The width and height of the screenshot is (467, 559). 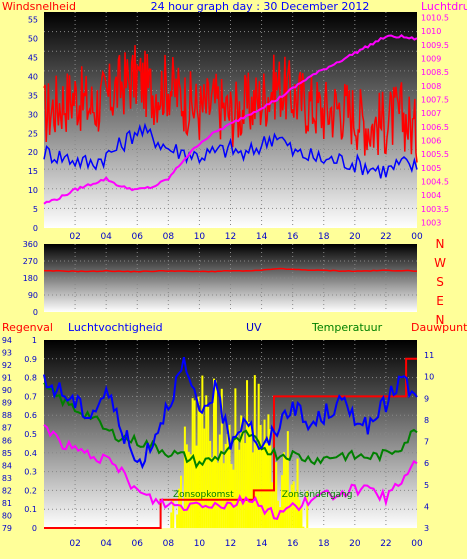 I want to click on time-tick-label: 18, so click(x=324, y=237).